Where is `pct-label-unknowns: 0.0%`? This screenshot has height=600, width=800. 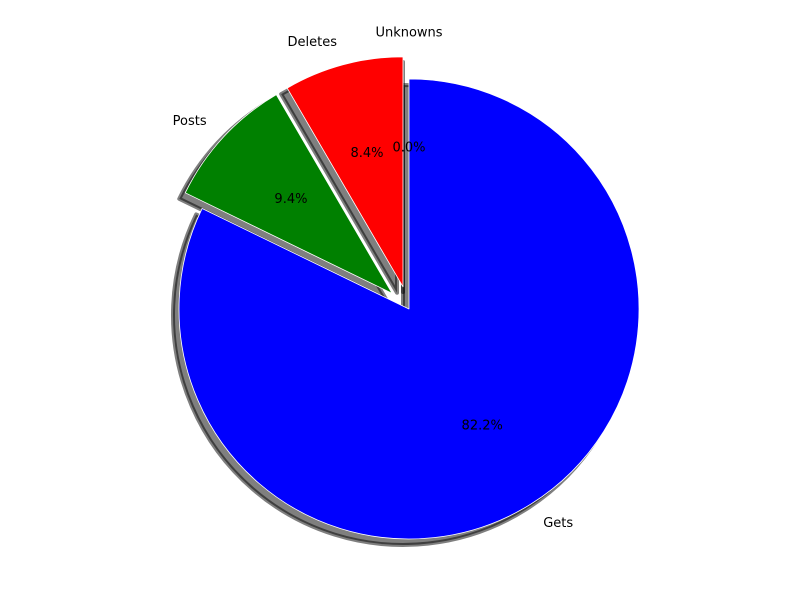 pct-label-unknowns: 0.0% is located at coordinates (408, 148).